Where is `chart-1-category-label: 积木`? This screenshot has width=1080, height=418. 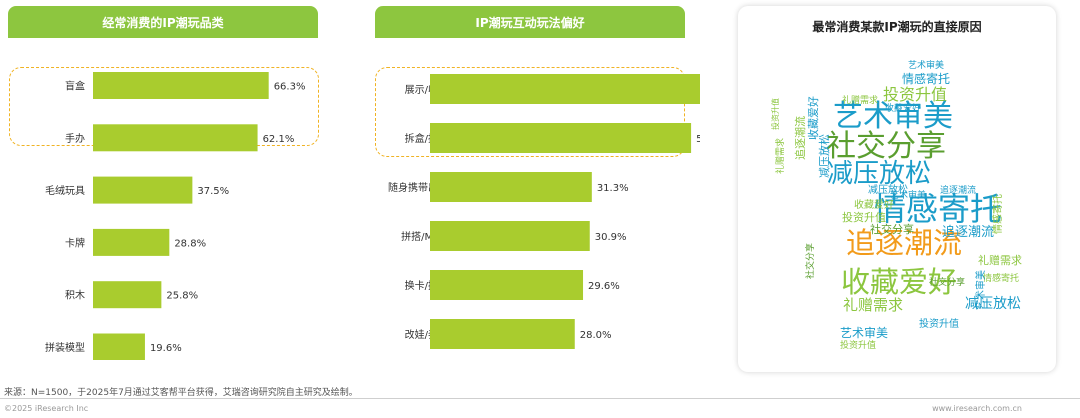
chart-1-category-label: 积木 is located at coordinates (75, 296).